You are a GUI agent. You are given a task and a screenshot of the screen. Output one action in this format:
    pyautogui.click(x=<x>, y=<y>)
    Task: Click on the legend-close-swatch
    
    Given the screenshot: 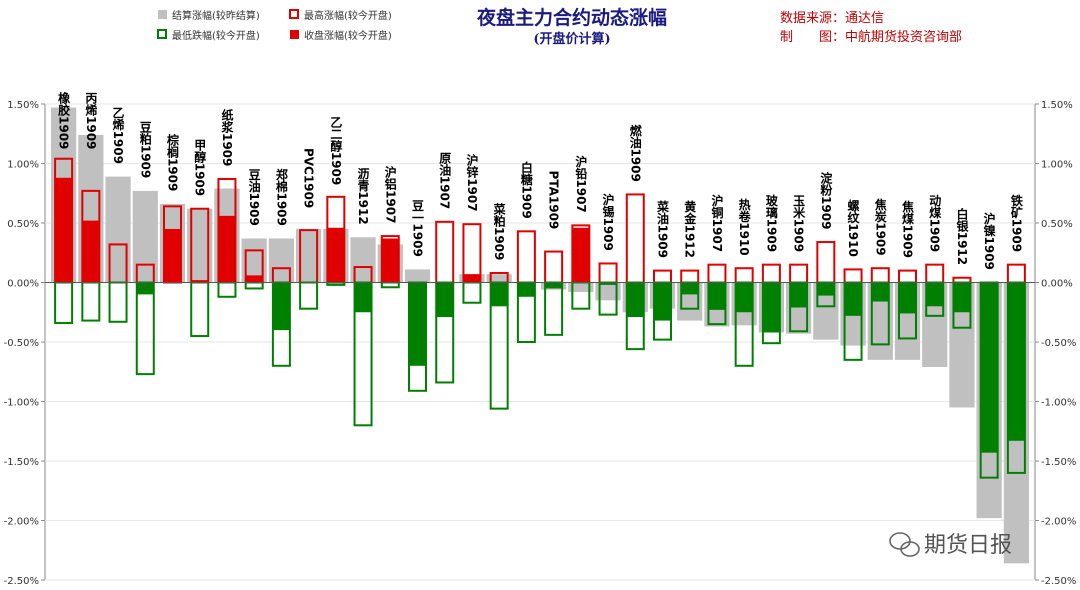 What is the action you would take?
    pyautogui.click(x=294, y=34)
    